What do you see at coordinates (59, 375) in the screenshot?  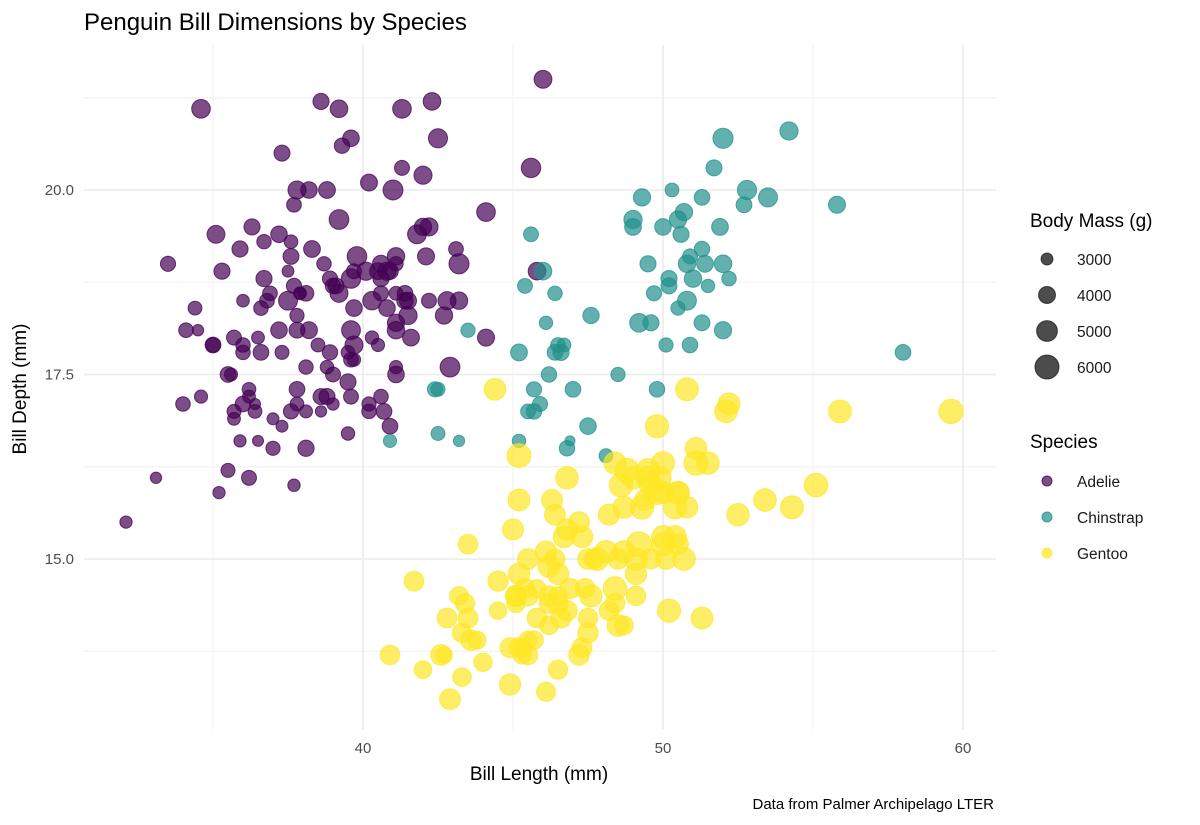 I see `y-tick-label: 17.5` at bounding box center [59, 375].